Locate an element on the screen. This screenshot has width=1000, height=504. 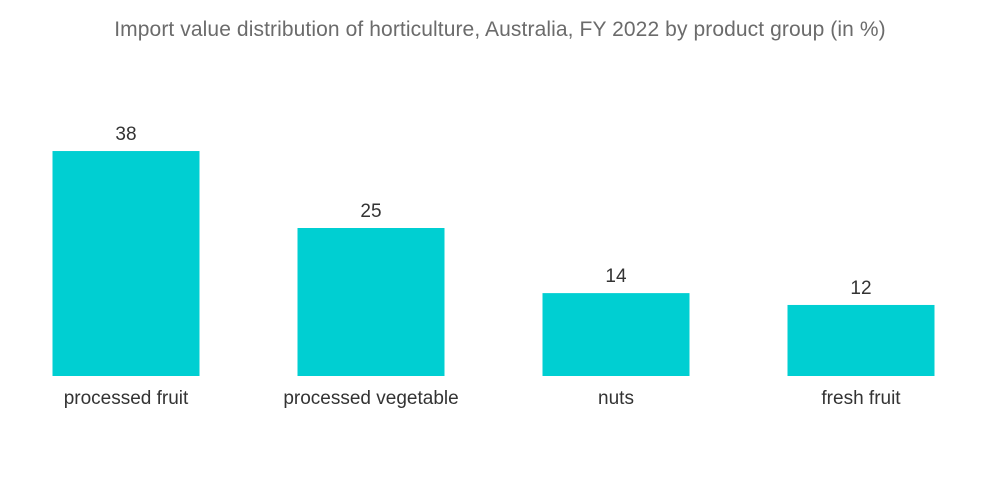
category-label-nuts: nuts is located at coordinates (616, 398).